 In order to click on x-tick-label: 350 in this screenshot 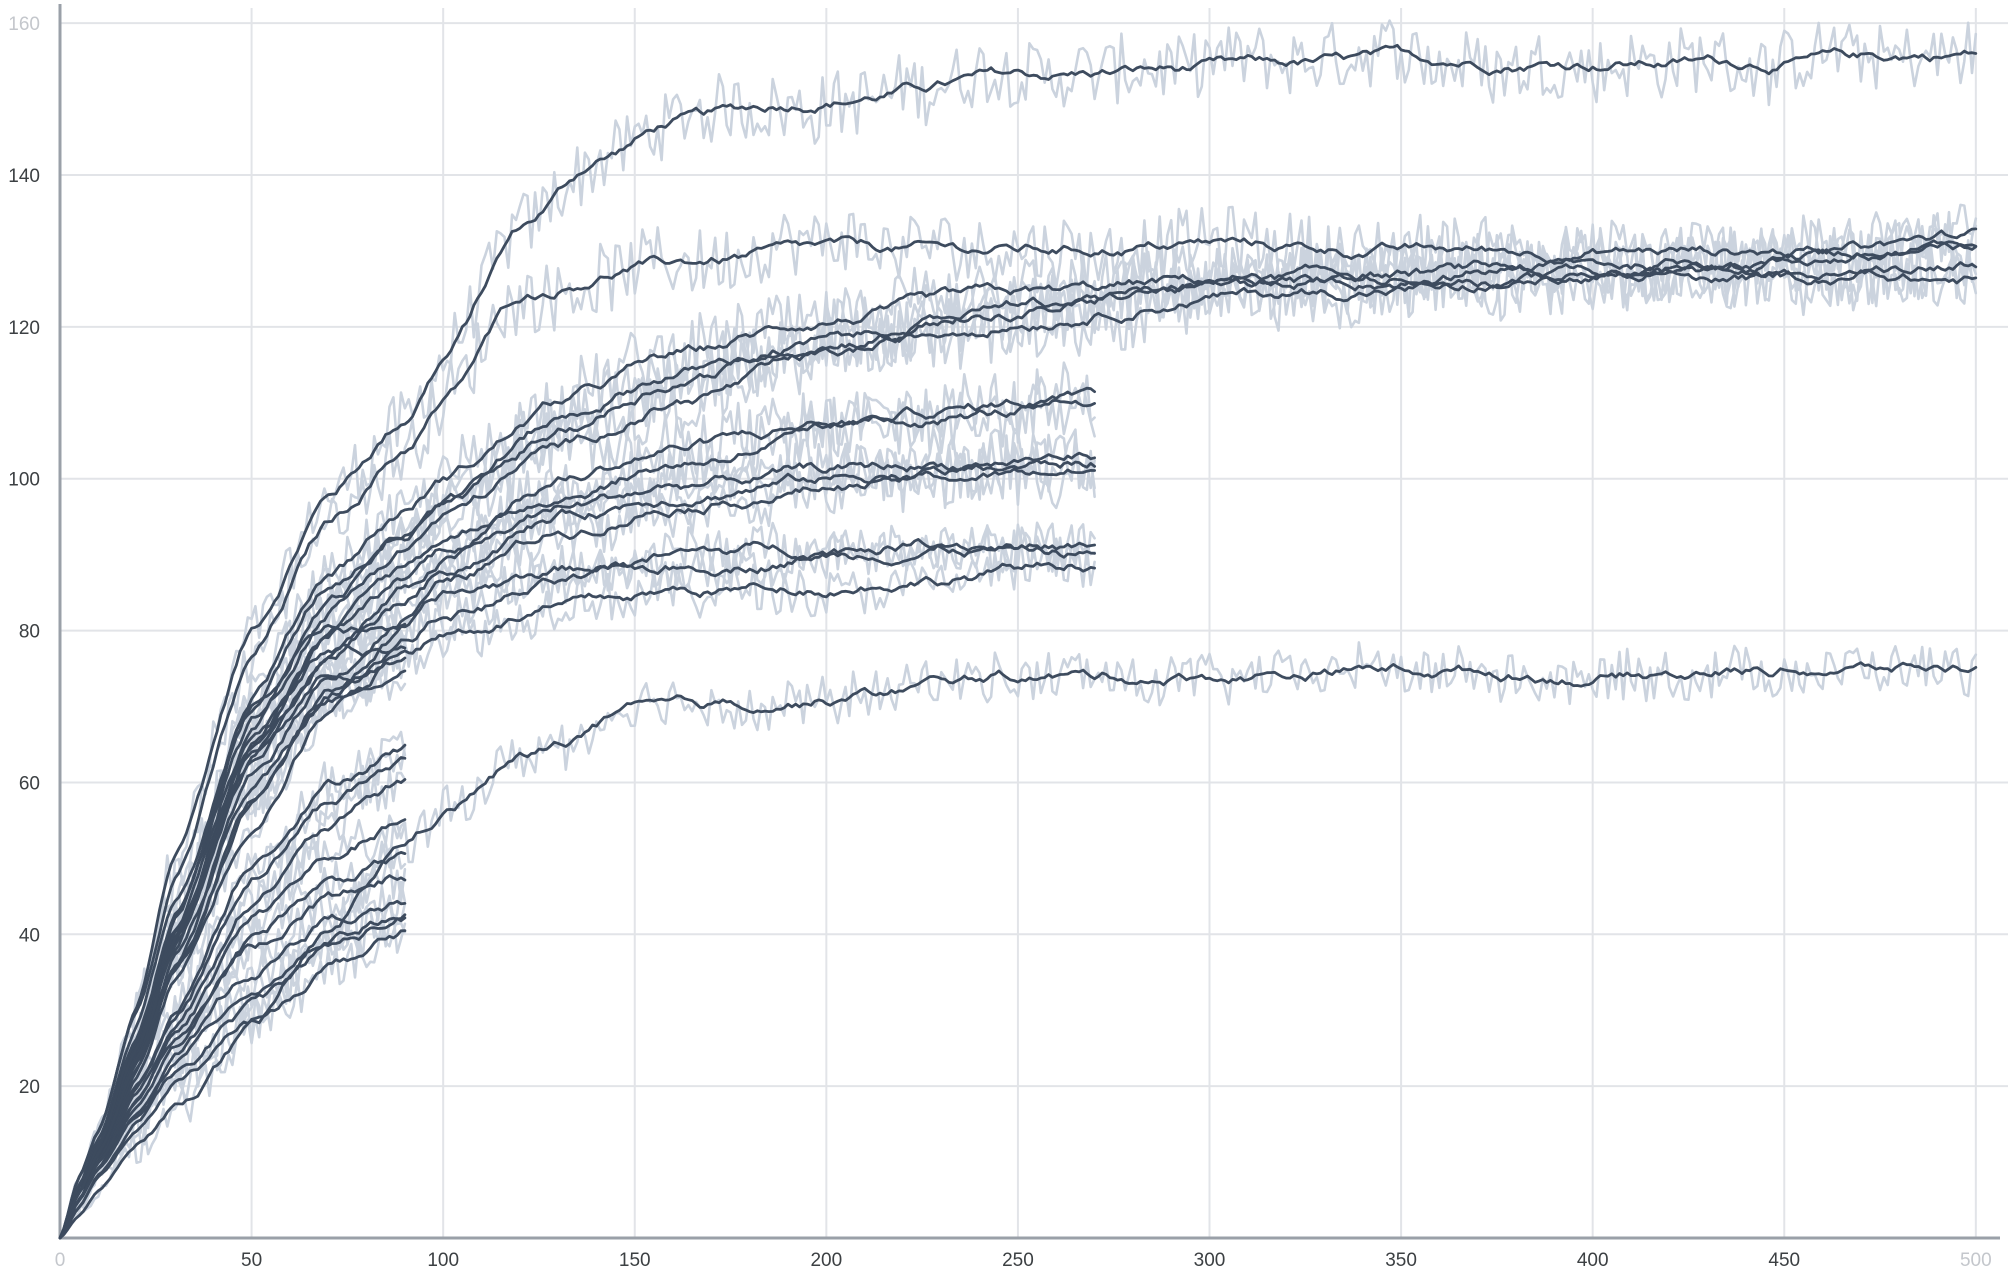, I will do `click(1401, 1260)`.